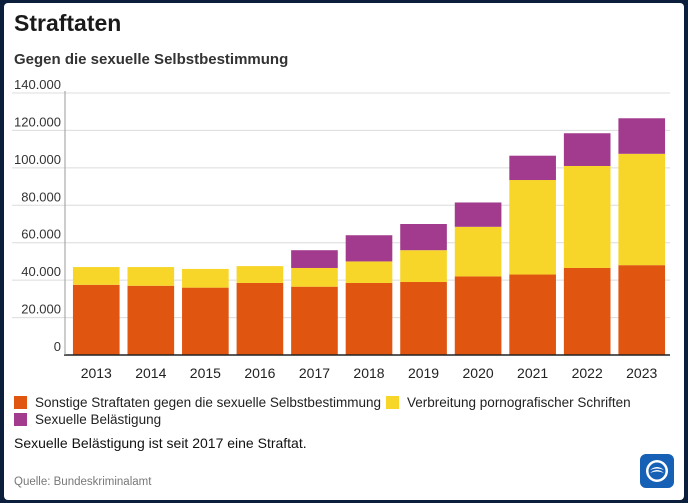 This screenshot has width=688, height=503. I want to click on y-tick-label: 140.000, so click(37, 84).